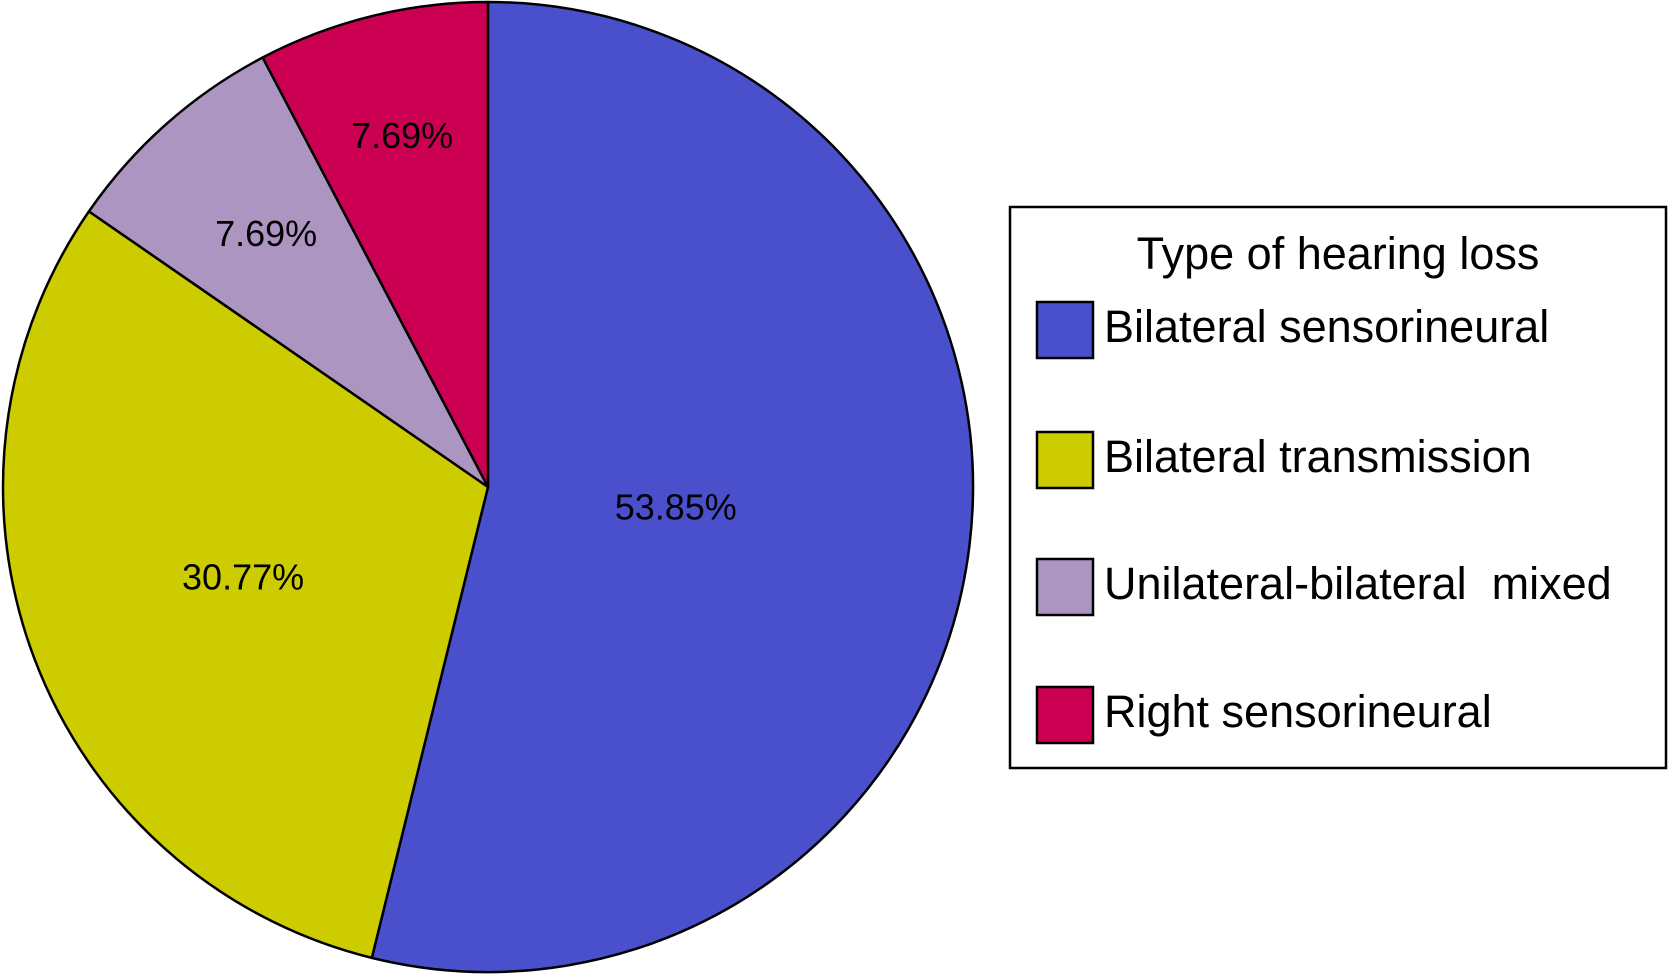 The image size is (1668, 976). I want to click on legend-label: Bilateral transmission, so click(1318, 456).